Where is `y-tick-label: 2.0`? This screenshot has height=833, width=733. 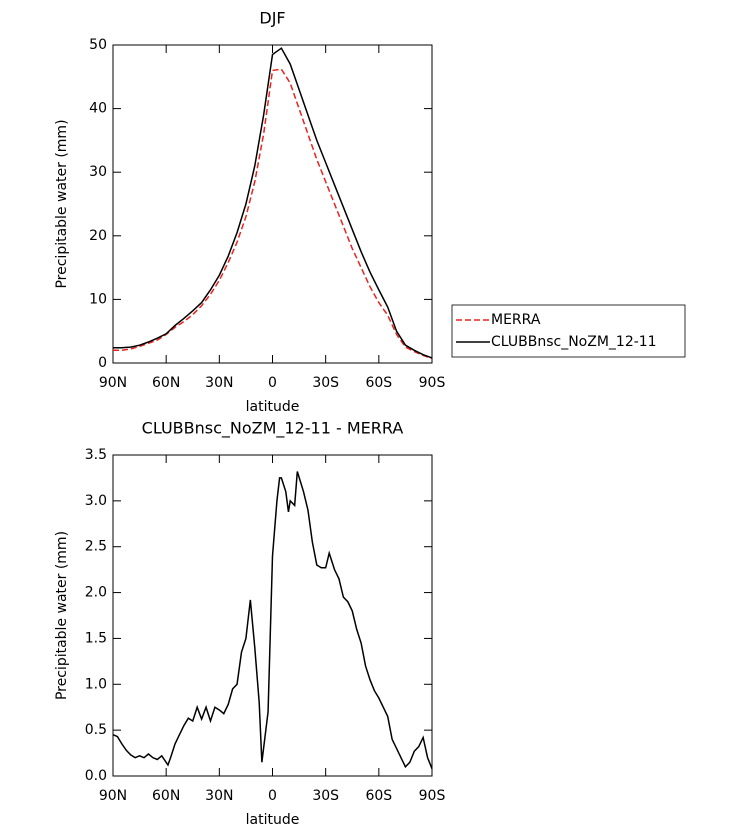 y-tick-label: 2.0 is located at coordinates (96, 593).